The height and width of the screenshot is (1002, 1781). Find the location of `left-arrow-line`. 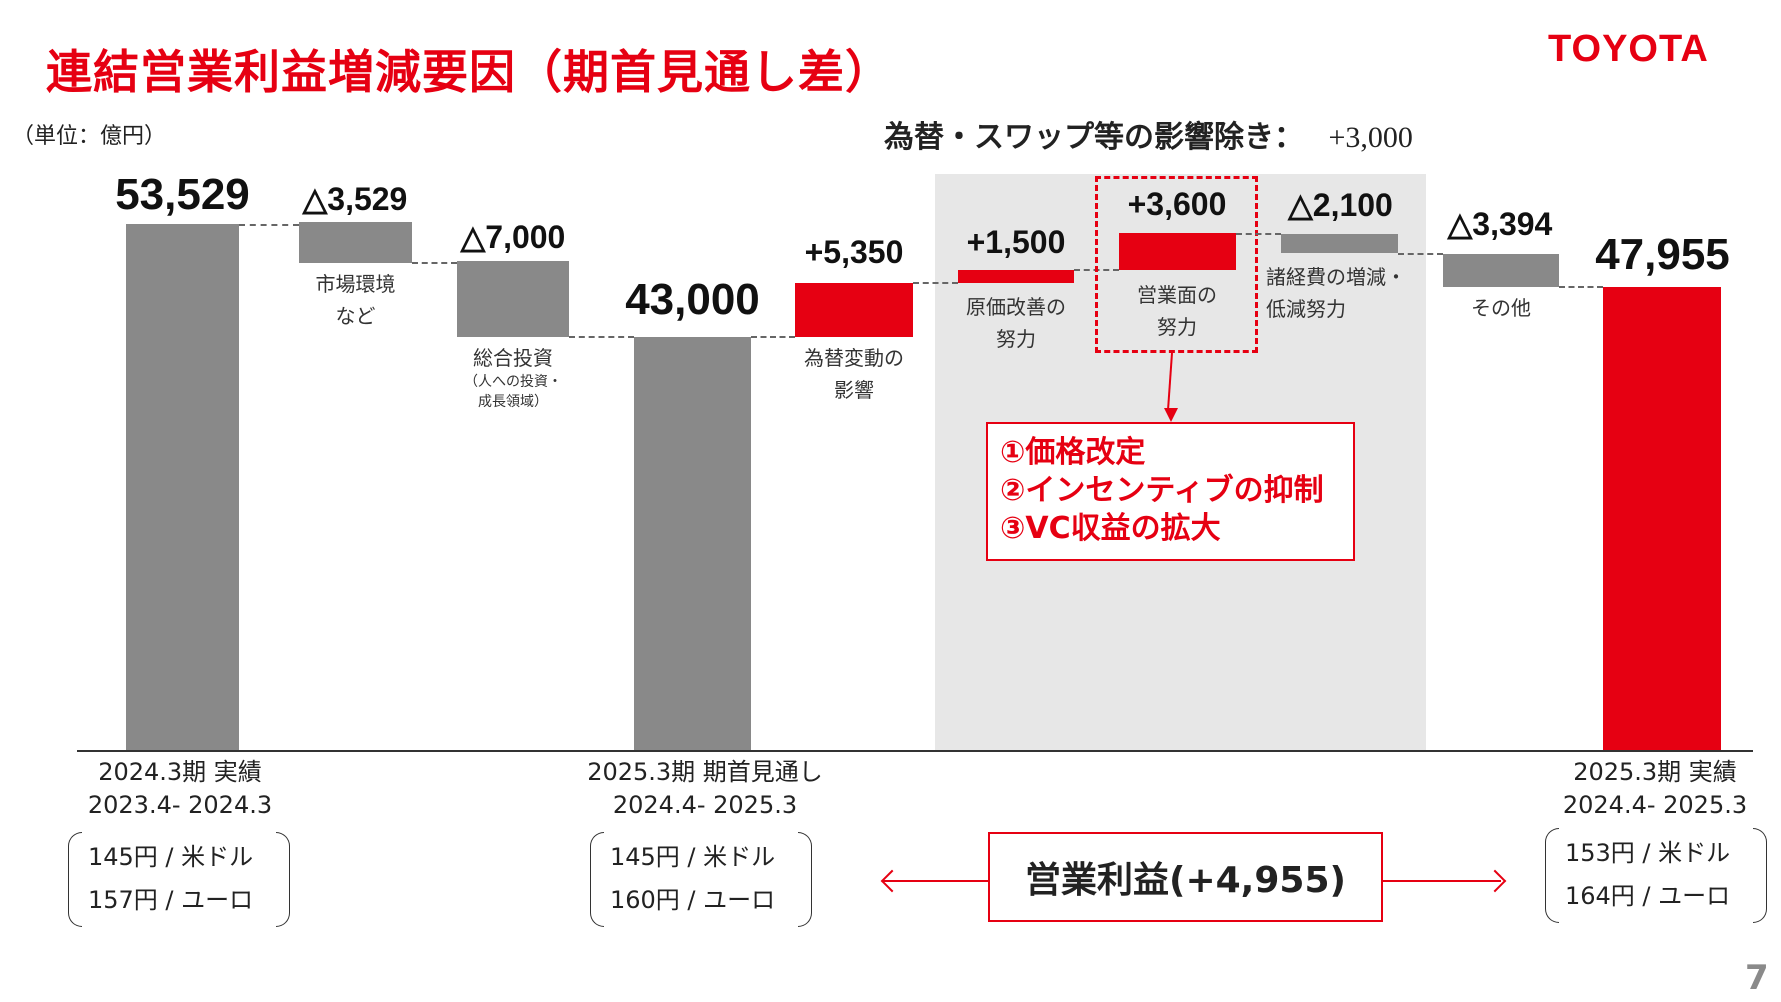

left-arrow-line is located at coordinates (935, 881).